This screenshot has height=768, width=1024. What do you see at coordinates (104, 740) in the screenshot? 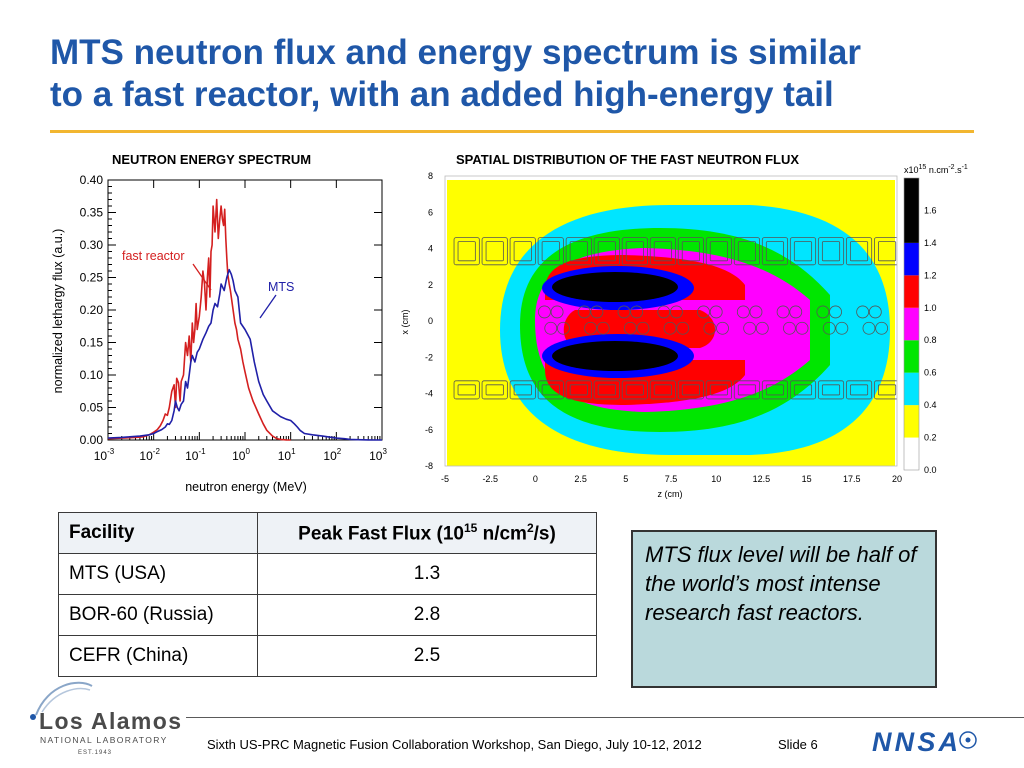
I see `lanl-subtitle: NATIONAL LABORATORY` at bounding box center [104, 740].